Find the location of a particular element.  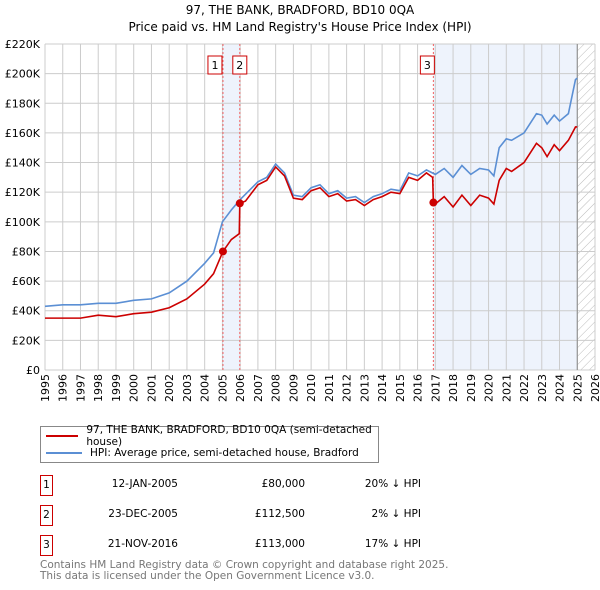

x-tick-label: 2011 is located at coordinates (329, 388).